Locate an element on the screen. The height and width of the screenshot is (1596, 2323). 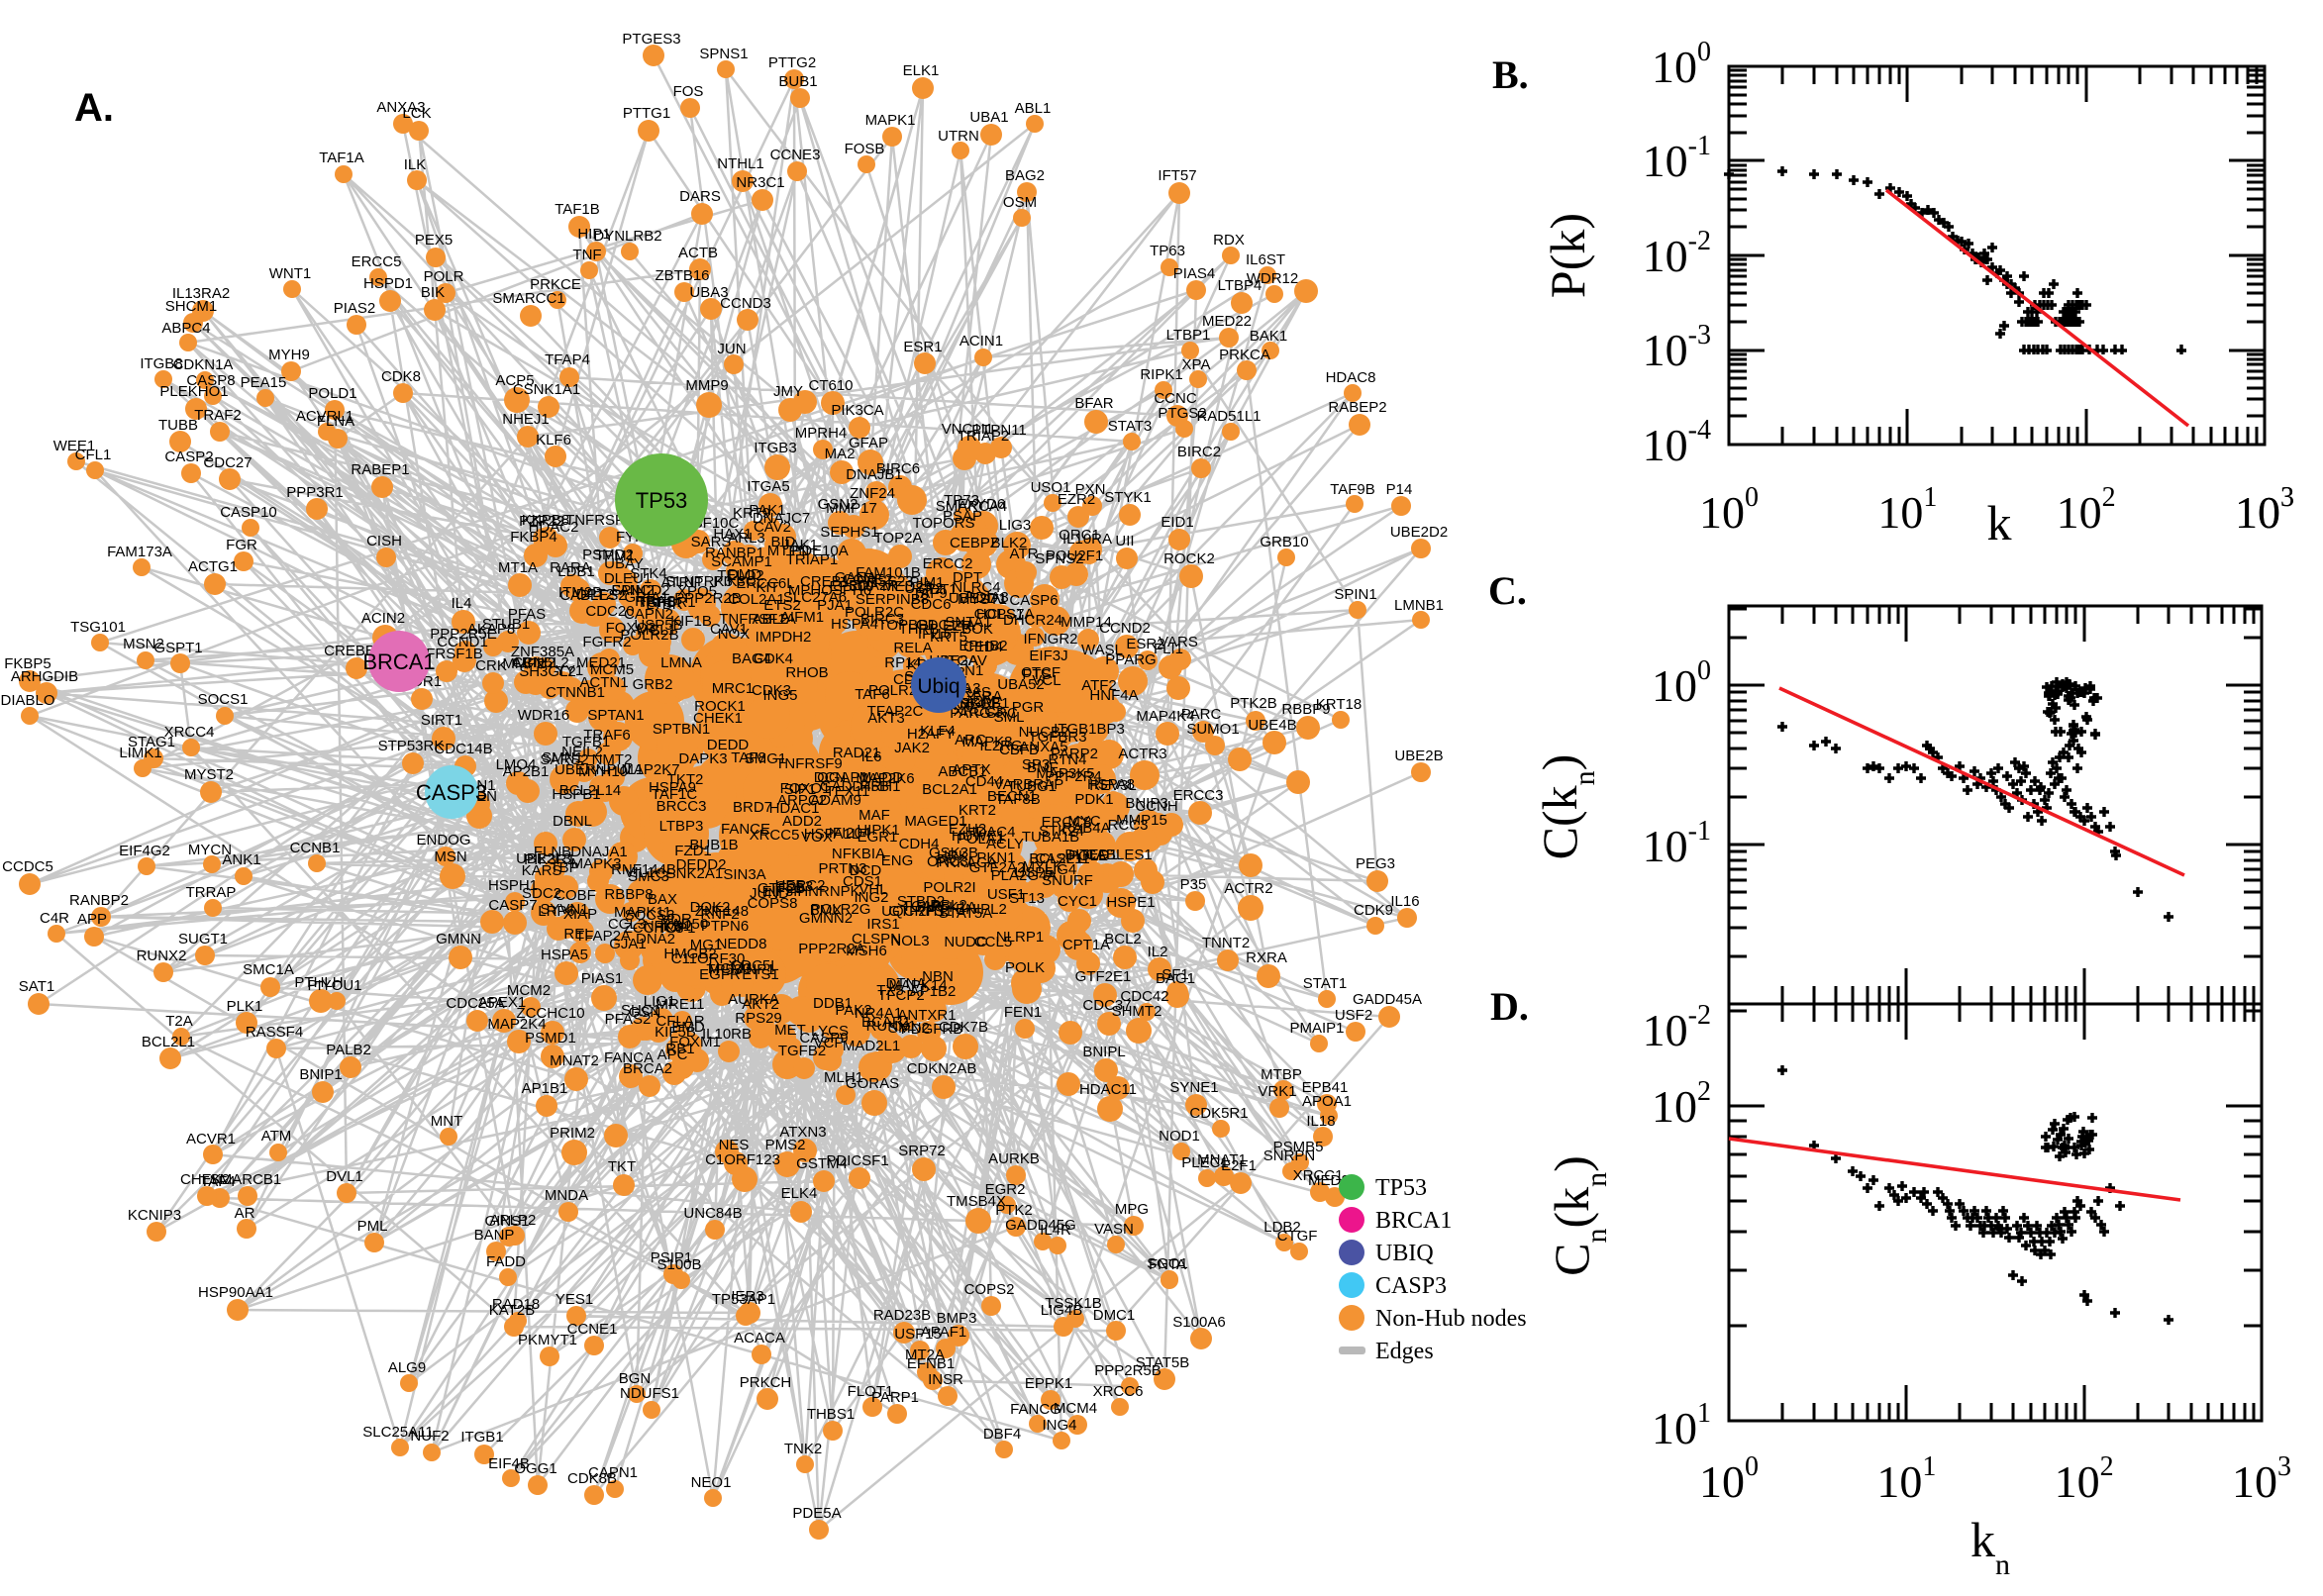
svg-text: TAF4 is located at coordinates (218, 1181).